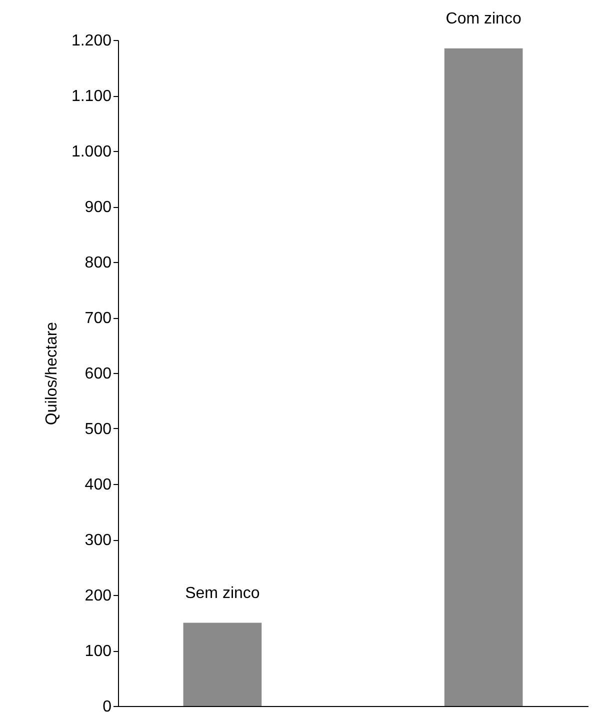 This screenshot has width=605, height=718. Describe the element at coordinates (91, 96) in the screenshot. I see `y-tick-label: 1.100` at that location.